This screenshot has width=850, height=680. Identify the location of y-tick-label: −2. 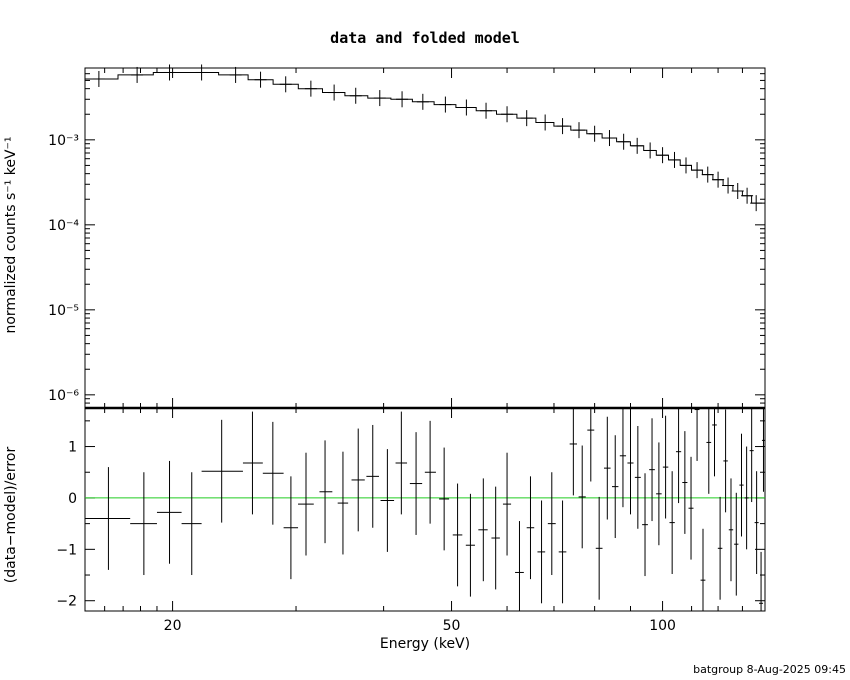
(66, 602).